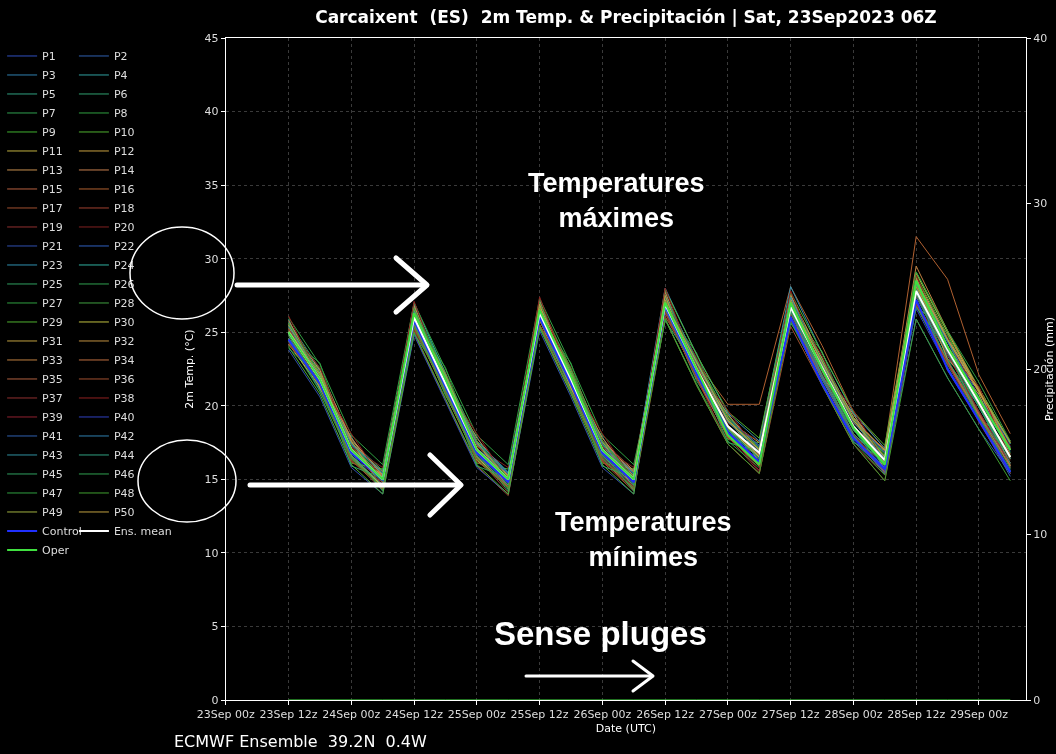 Image resolution: width=1056 pixels, height=754 pixels. I want to click on legend-label: P5, so click(49, 95).